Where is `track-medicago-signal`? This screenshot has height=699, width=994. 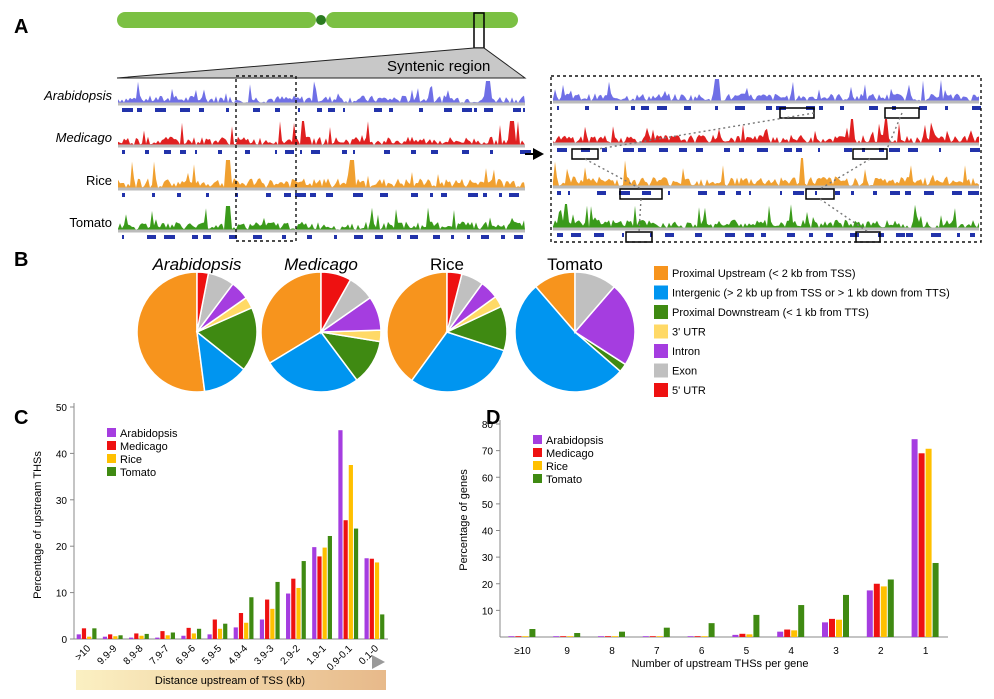
track-medicago-signal is located at coordinates (321, 133).